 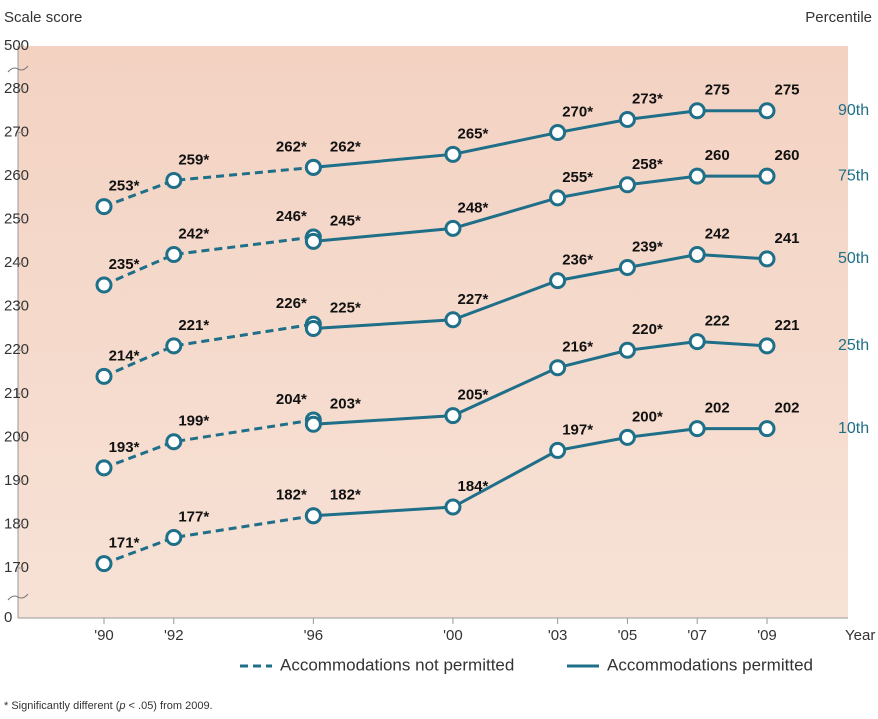 What do you see at coordinates (16, 306) in the screenshot?
I see `y-tick-label: 230` at bounding box center [16, 306].